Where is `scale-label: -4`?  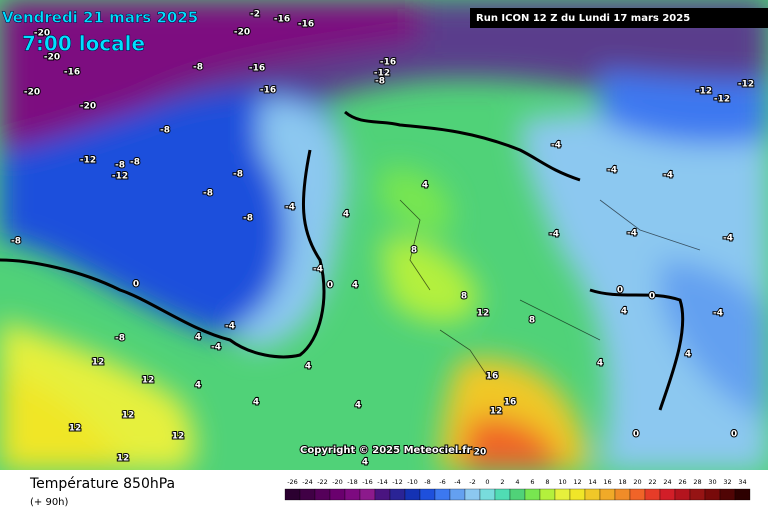
scale-label: -4 is located at coordinates (457, 482).